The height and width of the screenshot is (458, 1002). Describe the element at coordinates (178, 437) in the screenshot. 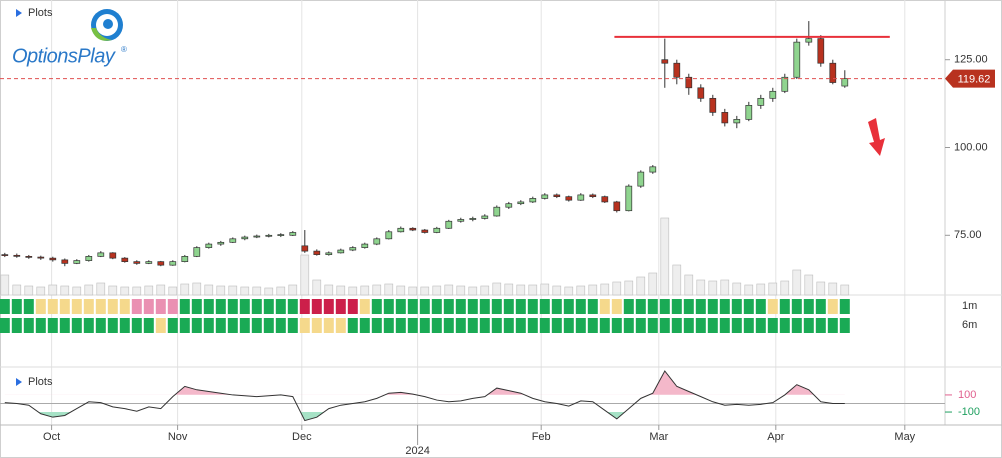

I see `x-tick-label: Nov` at that location.